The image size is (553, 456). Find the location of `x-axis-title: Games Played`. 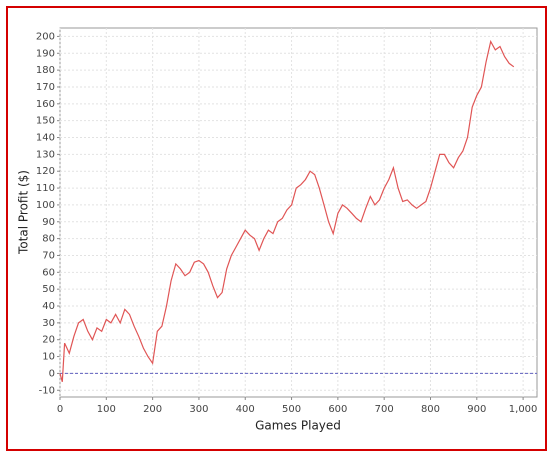

x-axis-title: Games Played is located at coordinates (298, 426).